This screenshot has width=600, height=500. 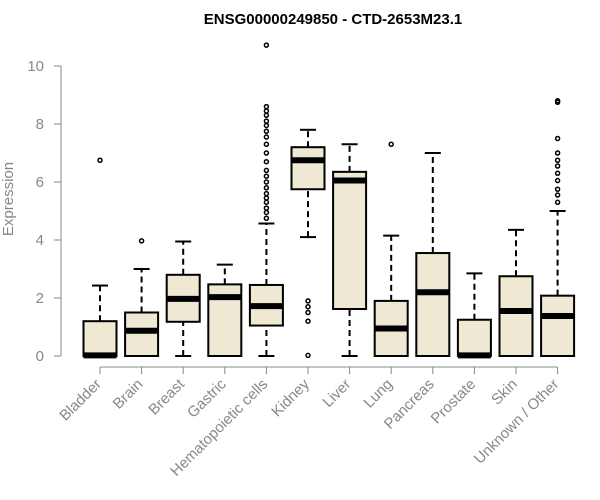 What do you see at coordinates (183, 298) in the screenshot?
I see `box-breast` at bounding box center [183, 298].